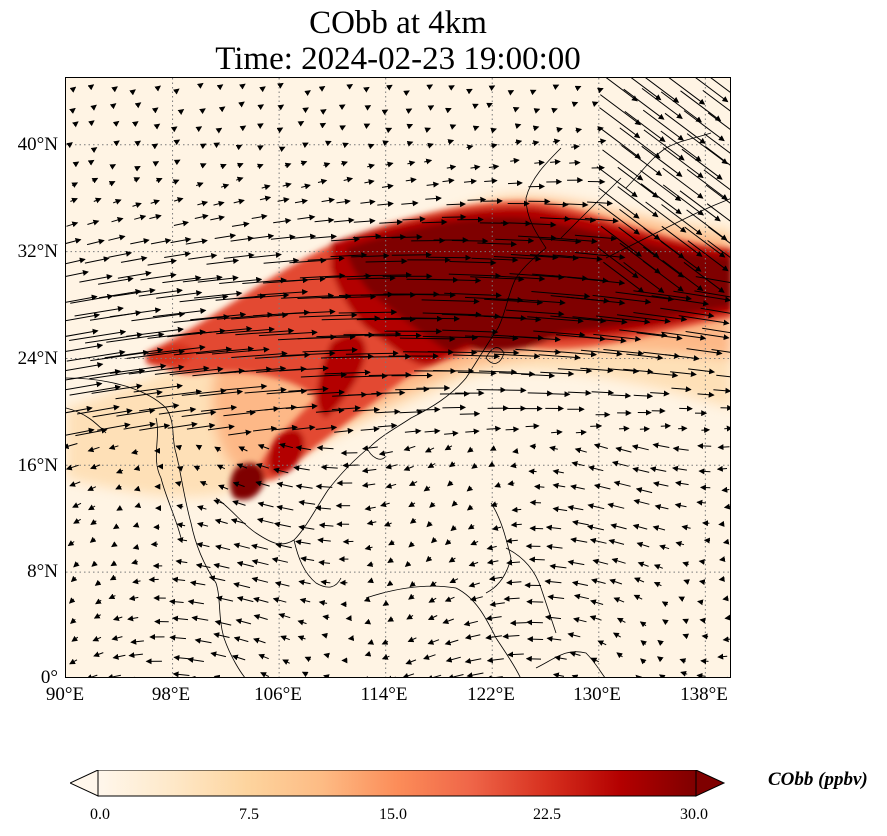 This screenshot has height=836, width=887. Describe the element at coordinates (100, 814) in the screenshot. I see `colorbar-tick-label: 0.0` at that location.